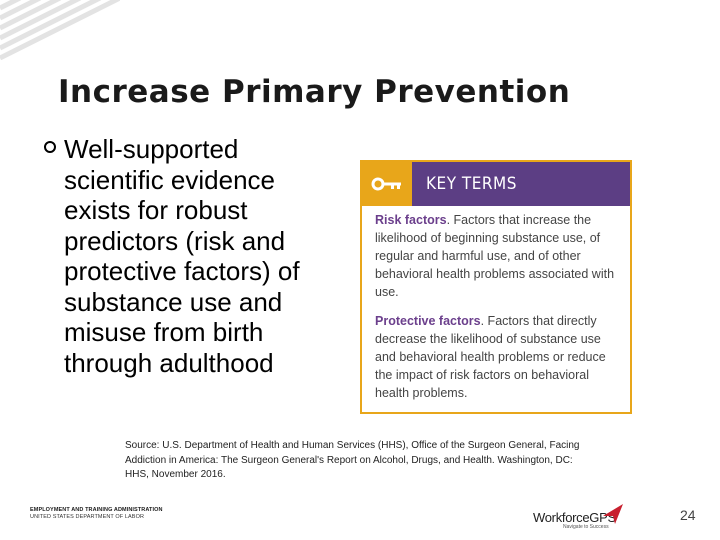 The image size is (720, 540). Describe the element at coordinates (471, 184) in the screenshot. I see `key-terms-title: KEY TERMS` at that location.